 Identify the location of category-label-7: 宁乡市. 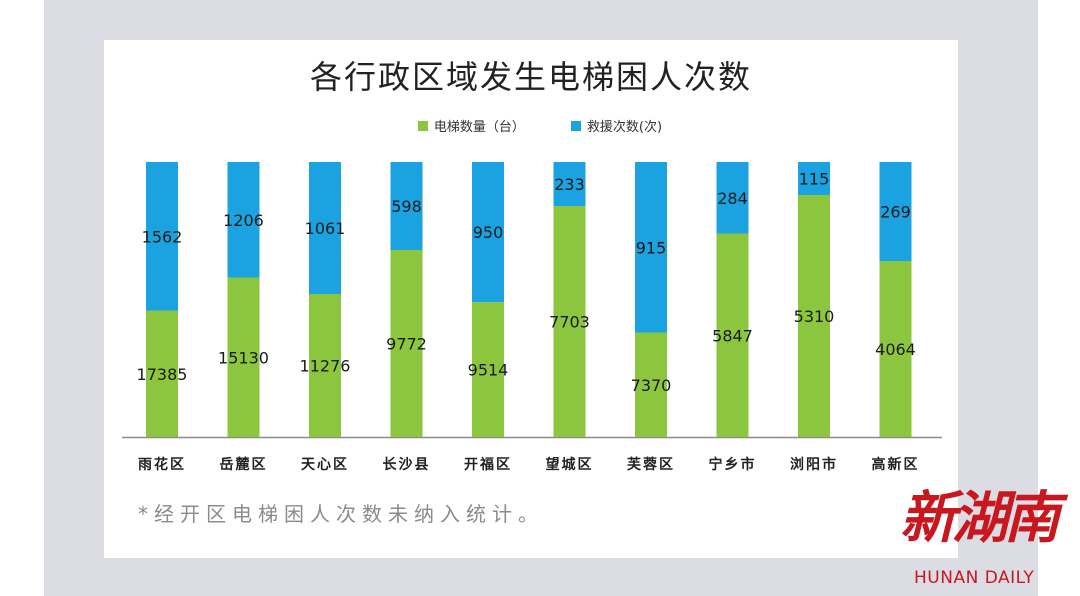
(733, 464).